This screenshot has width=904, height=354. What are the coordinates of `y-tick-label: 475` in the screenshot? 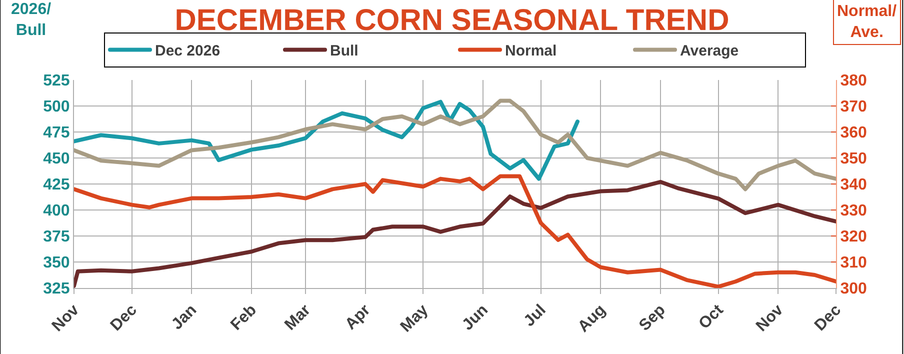 It's located at (56, 133).